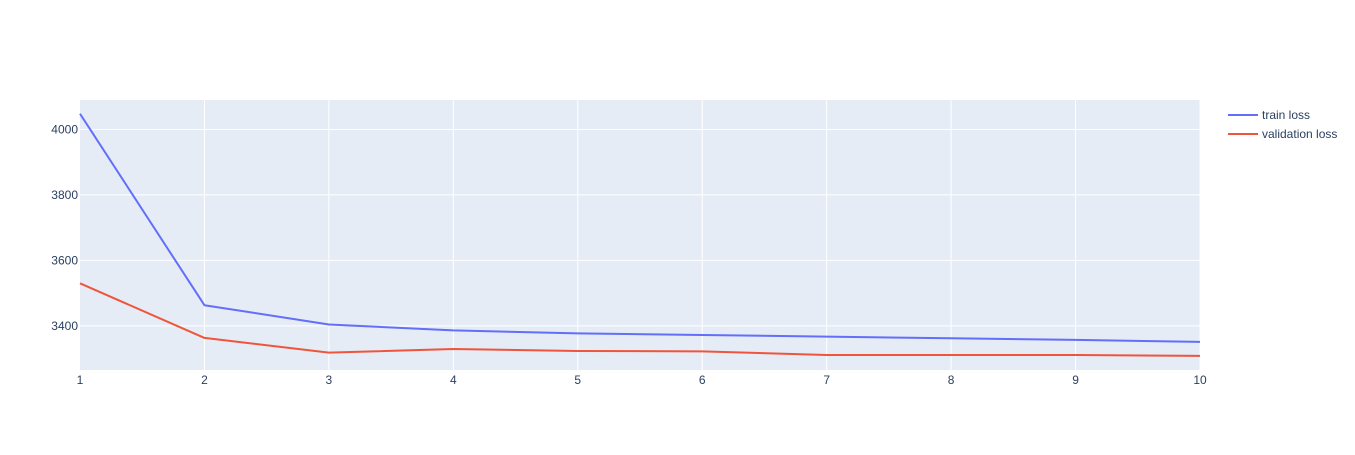 The image size is (1355, 455). What do you see at coordinates (80, 380) in the screenshot?
I see `x-tick-label: 1` at bounding box center [80, 380].